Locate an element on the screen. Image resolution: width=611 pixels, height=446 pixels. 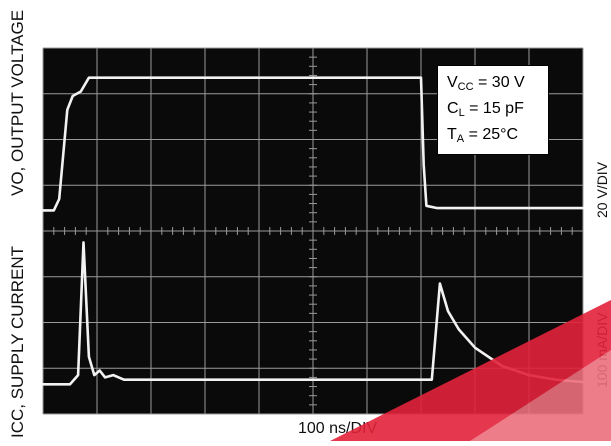
icc-axis-label: ICC, SUPPLY CURRENT is located at coordinates (17, 341).